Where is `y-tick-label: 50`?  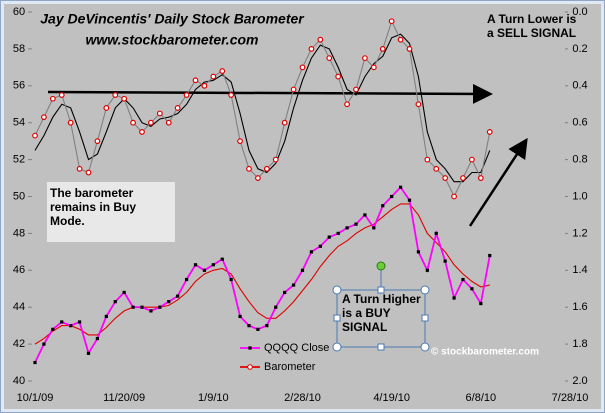 y-tick-label: 50 is located at coordinates (19, 196).